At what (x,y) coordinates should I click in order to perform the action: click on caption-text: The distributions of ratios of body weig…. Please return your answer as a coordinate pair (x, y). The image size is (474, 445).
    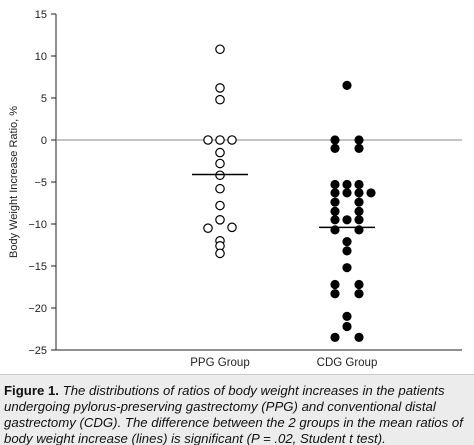
    Looking at the image, I should click on (233, 414).